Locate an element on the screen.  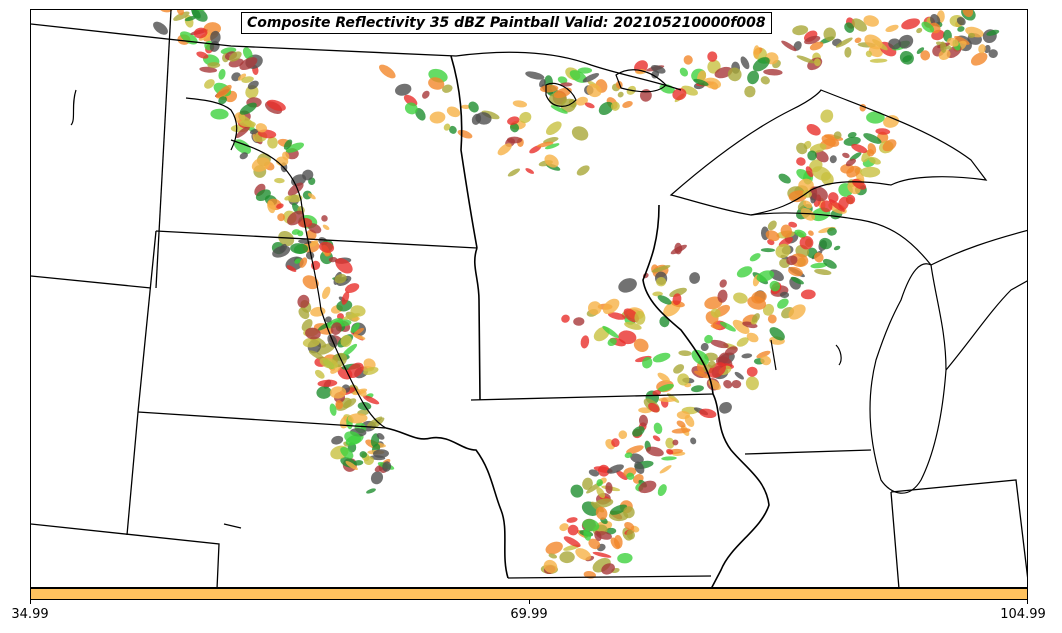
boundary-in-il is located at coordinates (895, 539).